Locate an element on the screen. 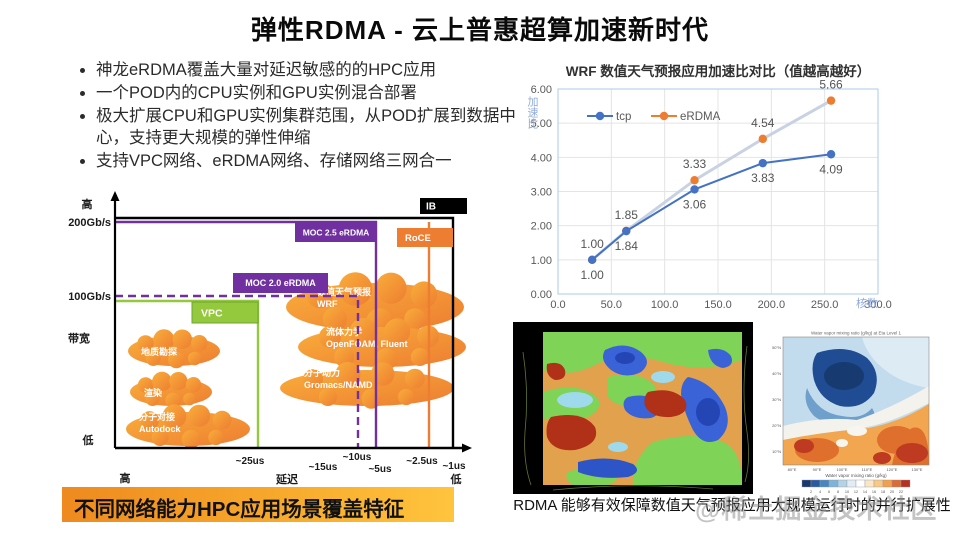 Image resolution: width=960 pixels, height=540 pixels. x-axis-title: 核数 is located at coordinates (867, 303).